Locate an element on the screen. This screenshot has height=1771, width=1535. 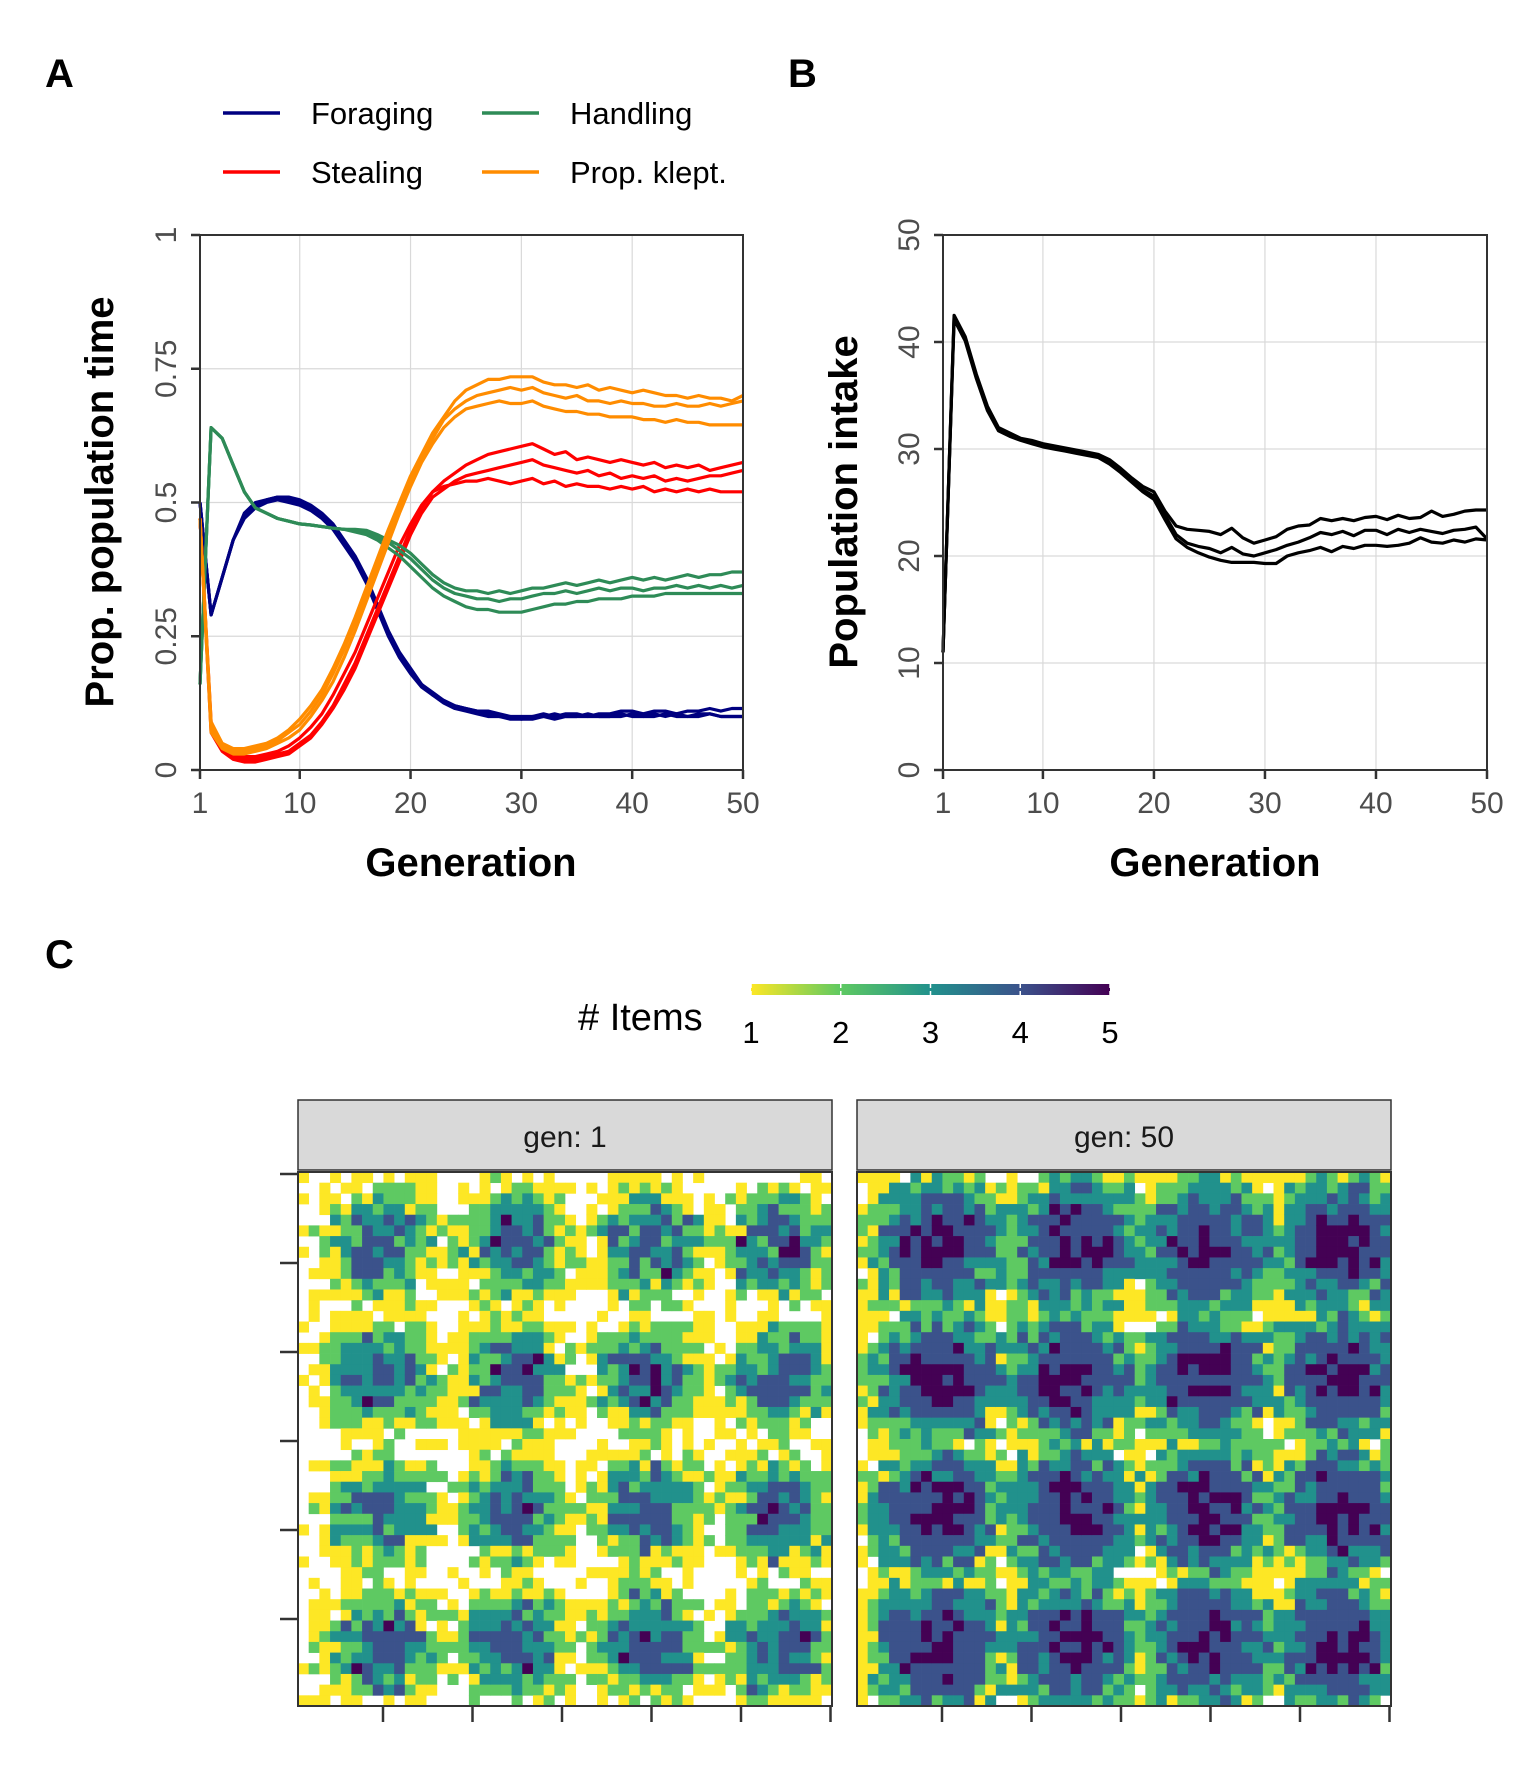
legend-label-handling: Handling is located at coordinates (631, 113).